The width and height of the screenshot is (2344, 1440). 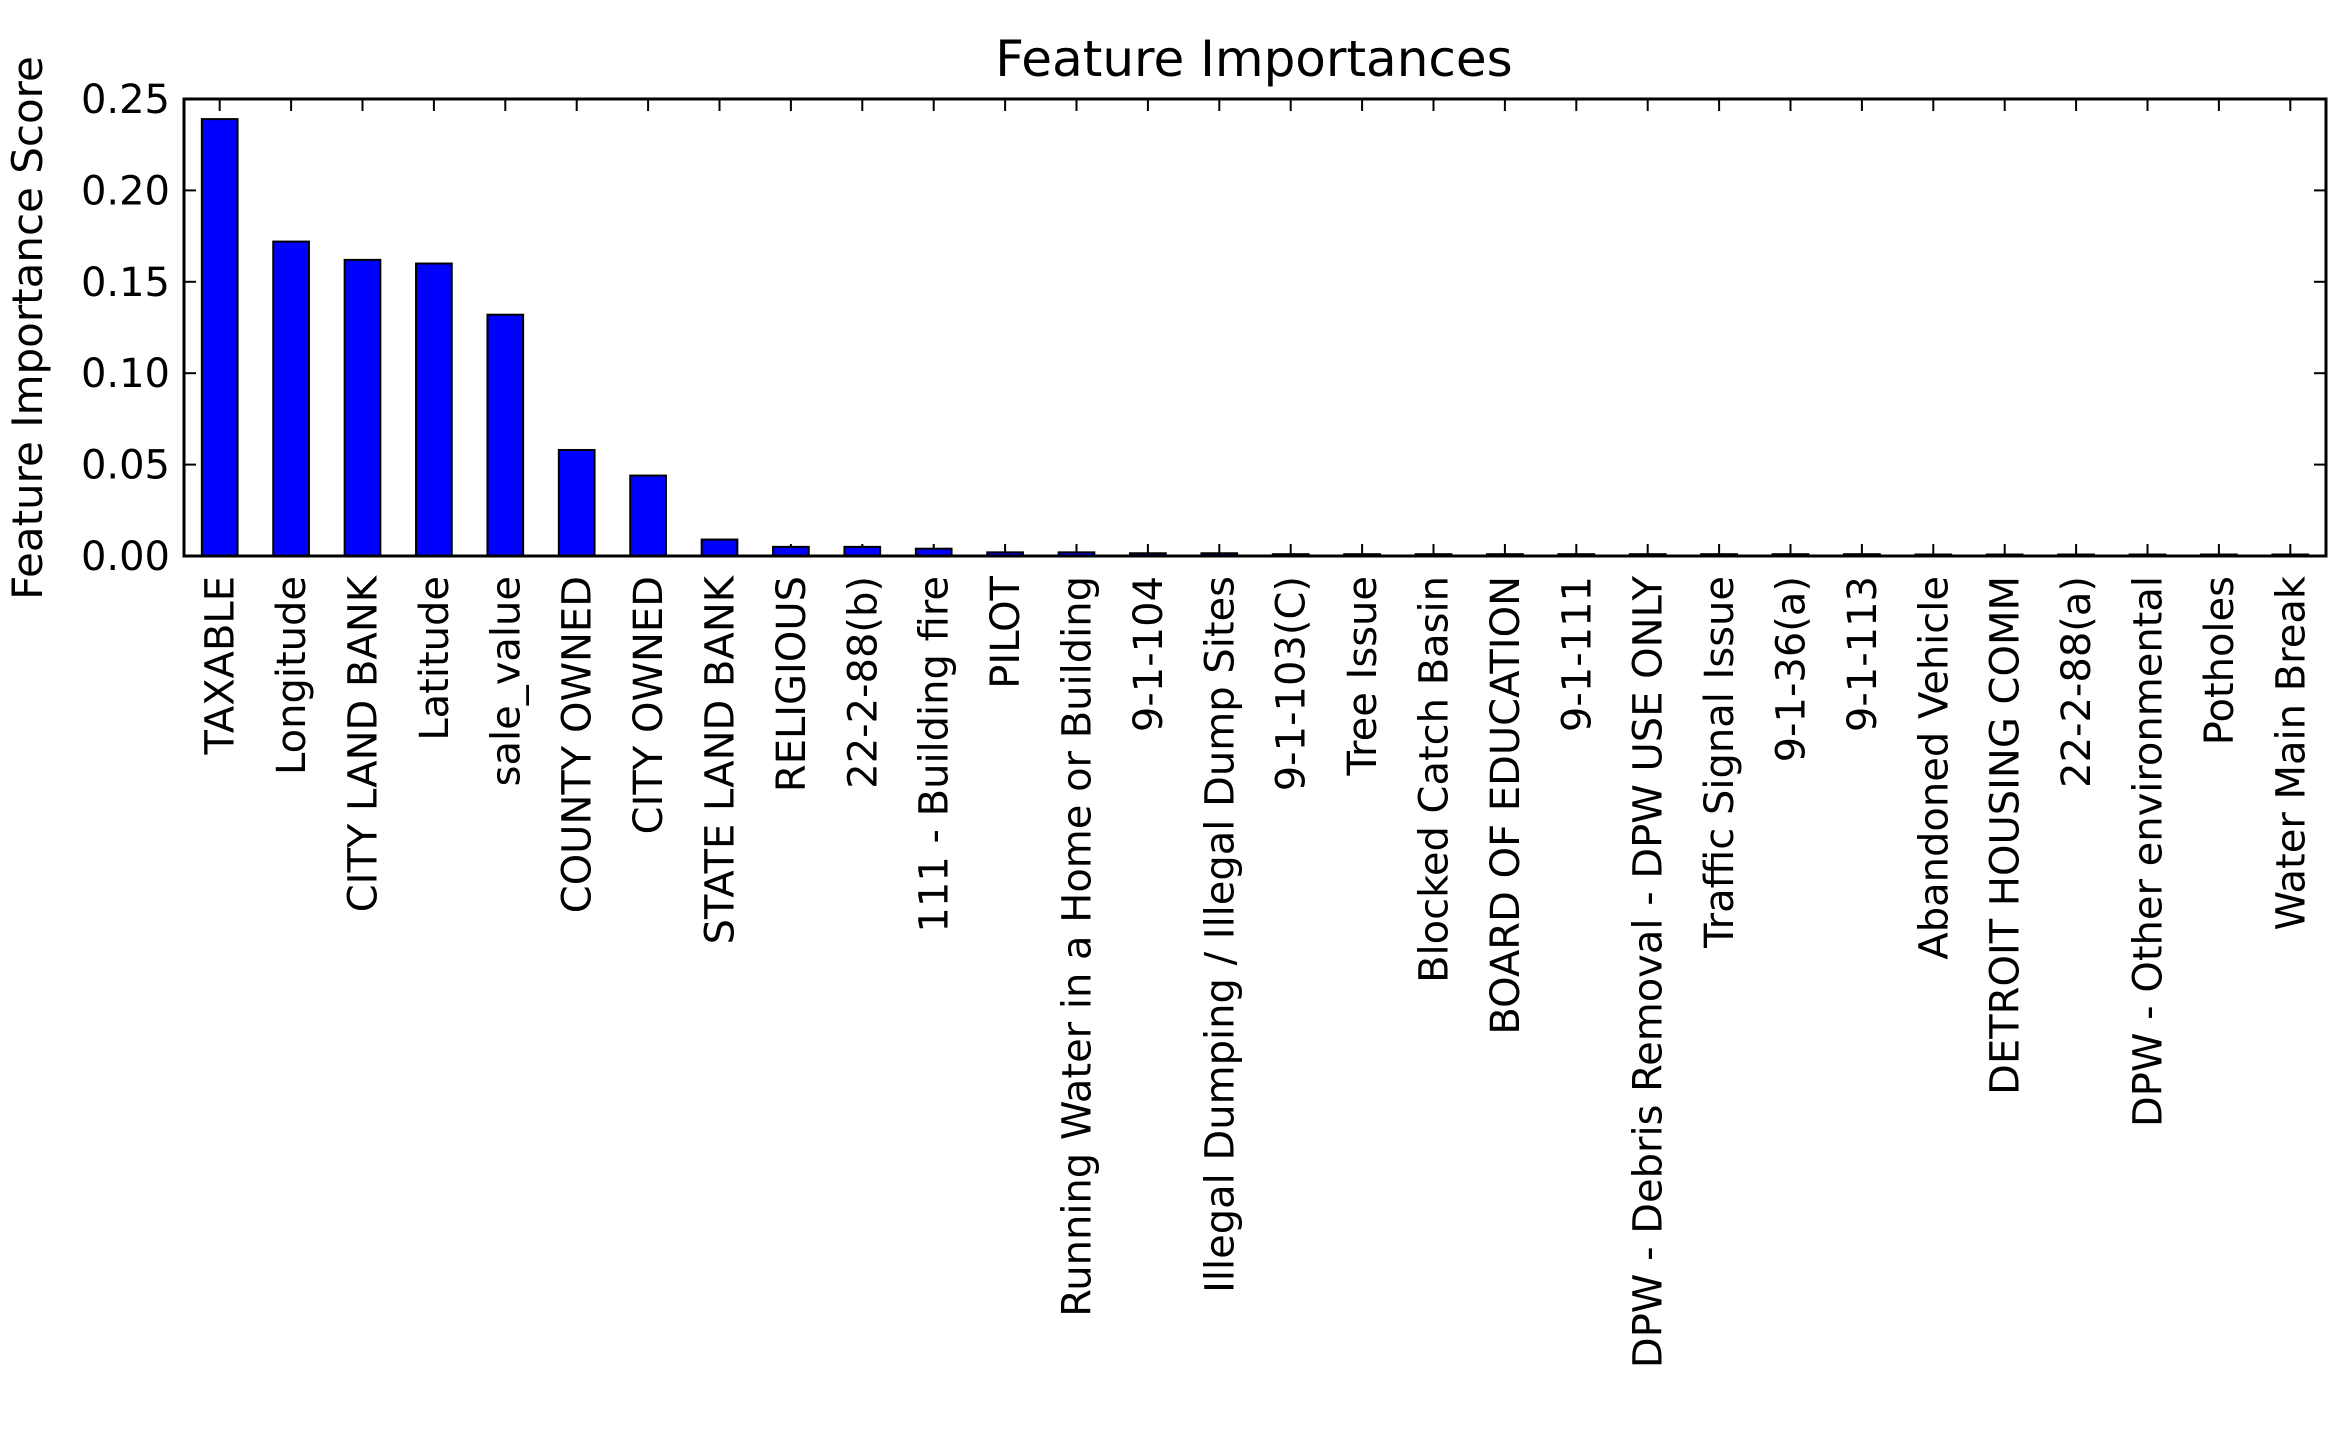 I want to click on x-tick-label: sale_value, so click(x=506, y=681).